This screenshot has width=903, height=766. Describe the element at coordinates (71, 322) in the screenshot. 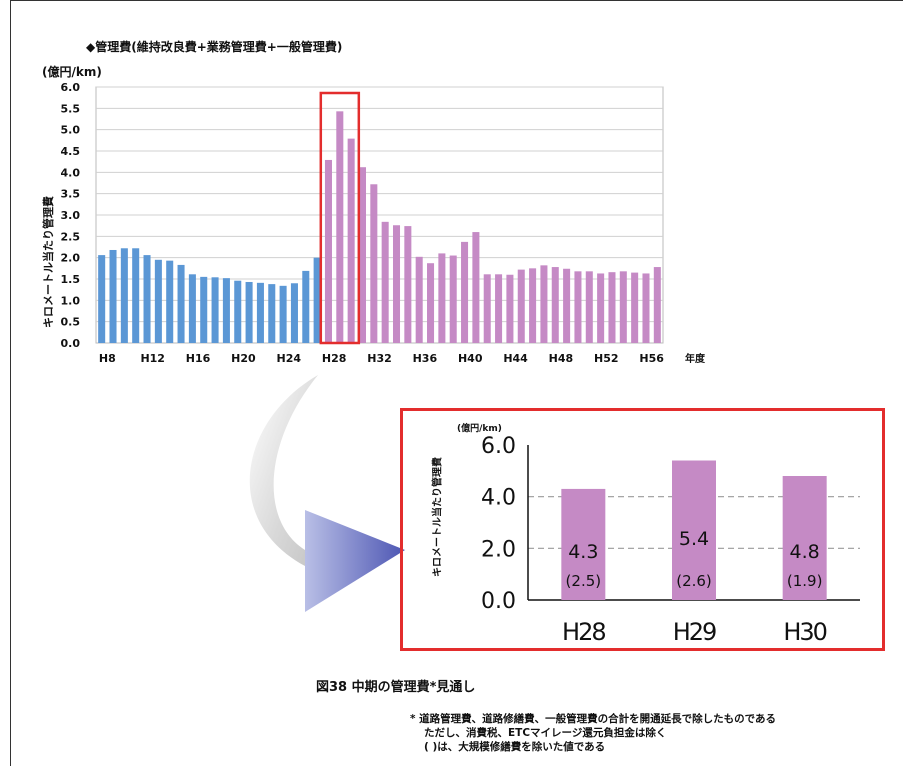

I see `y-tick-label: 0.5` at that location.